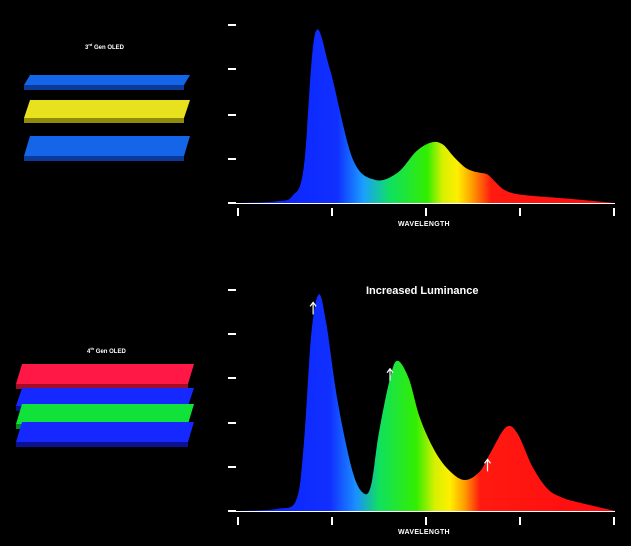  I want to click on x-axis-label-bottom: WAVELENGTH, so click(424, 532).